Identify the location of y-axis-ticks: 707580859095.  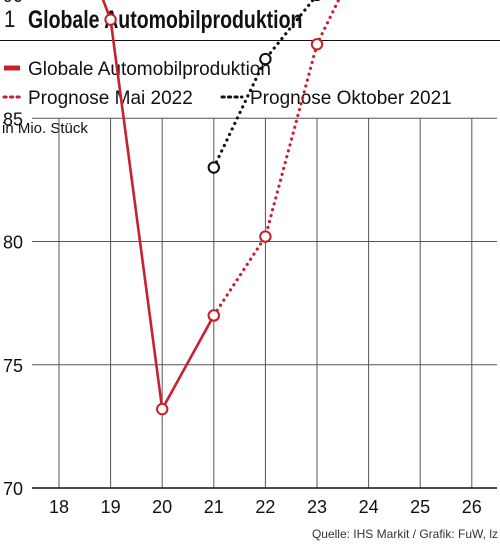
(13, 249).